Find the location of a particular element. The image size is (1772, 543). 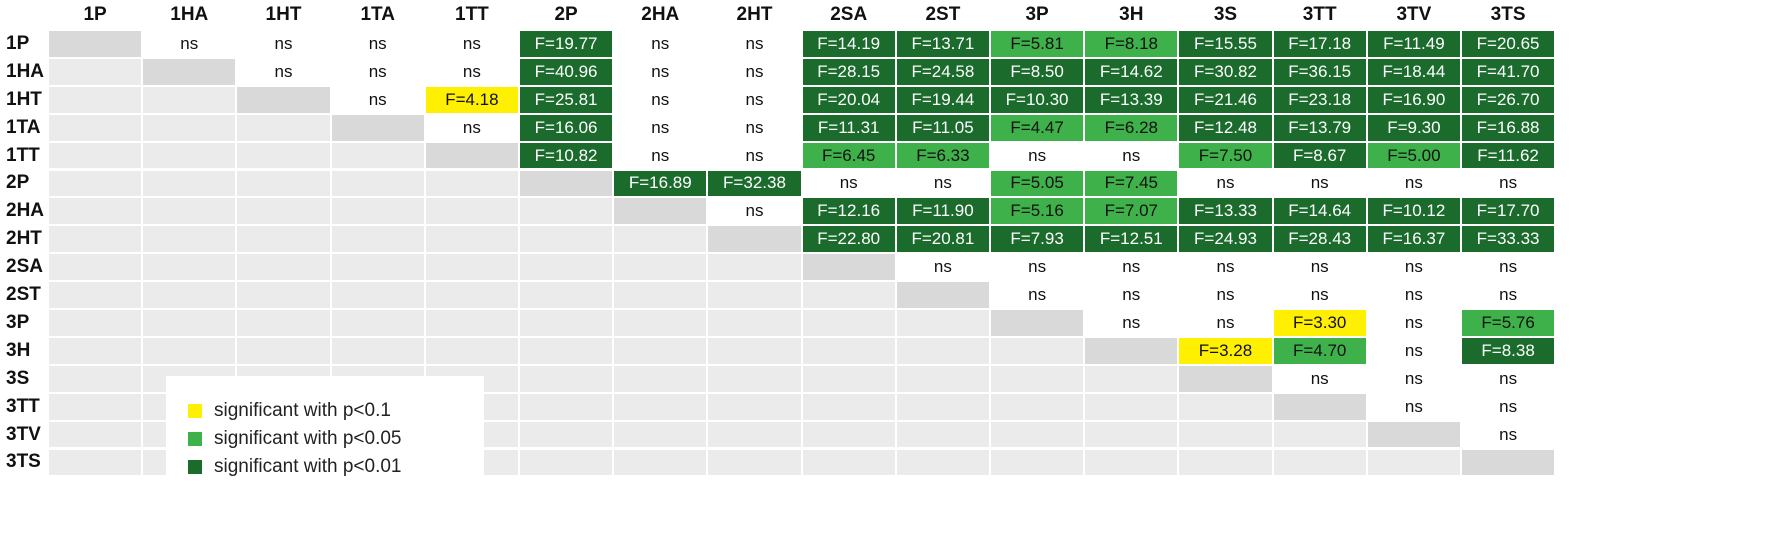

matrix-cell: F=5.16 is located at coordinates (1037, 211).